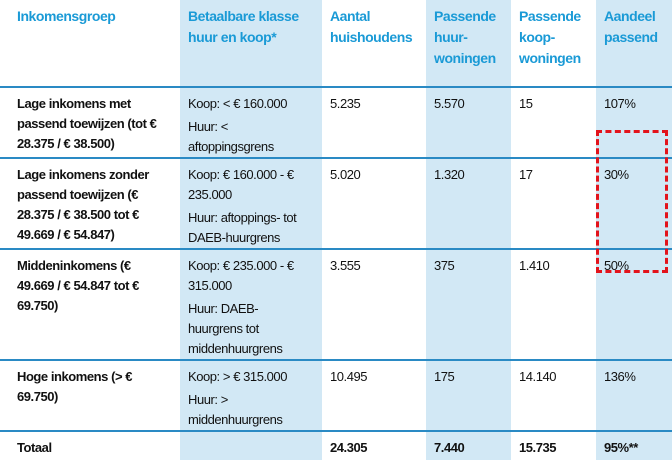 Image resolution: width=672 pixels, height=460 pixels. I want to click on total-households: 24.305, so click(349, 447).